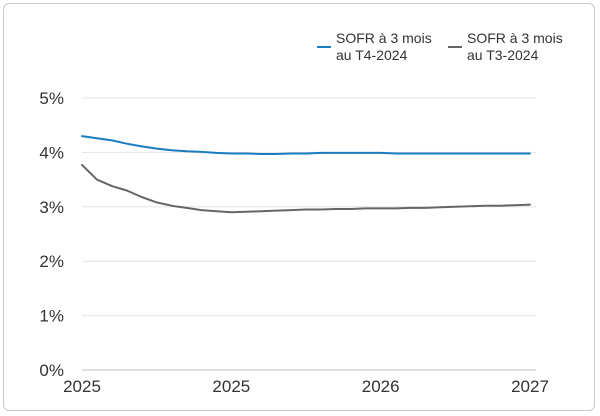 The height and width of the screenshot is (416, 600). Describe the element at coordinates (82, 386) in the screenshot. I see `x-tick-label-0: 2025` at that location.